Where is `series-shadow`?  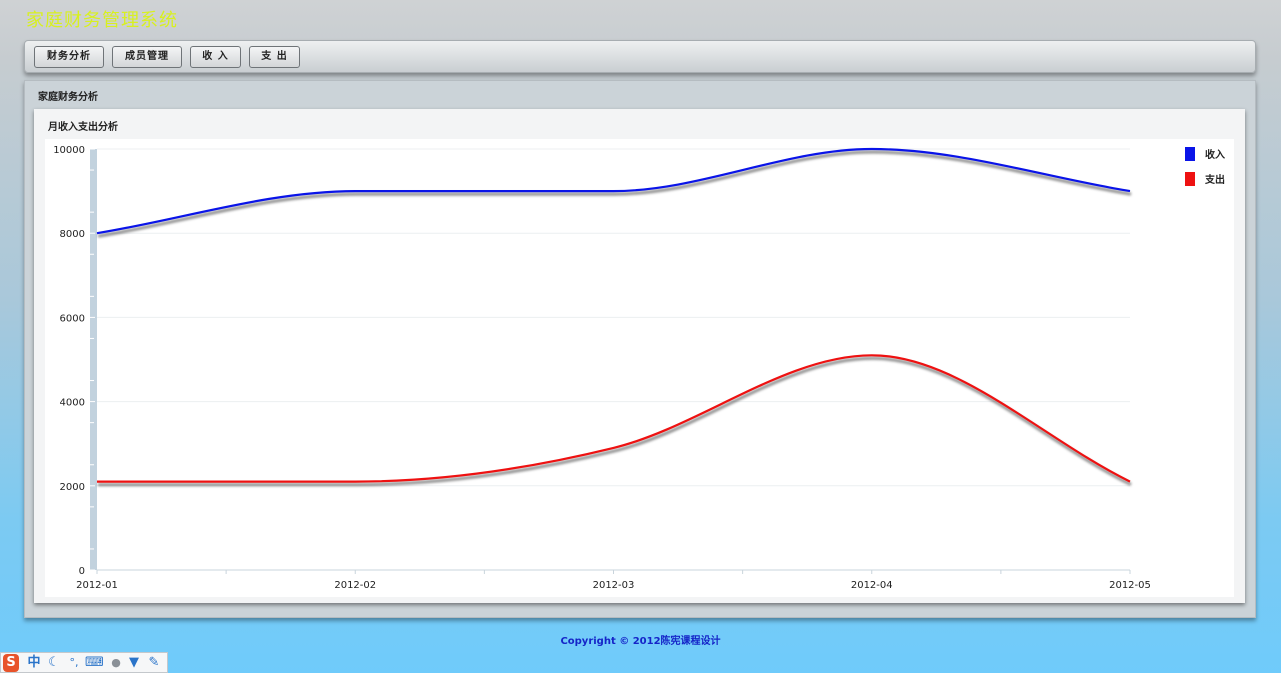 series-shadow is located at coordinates (614, 194).